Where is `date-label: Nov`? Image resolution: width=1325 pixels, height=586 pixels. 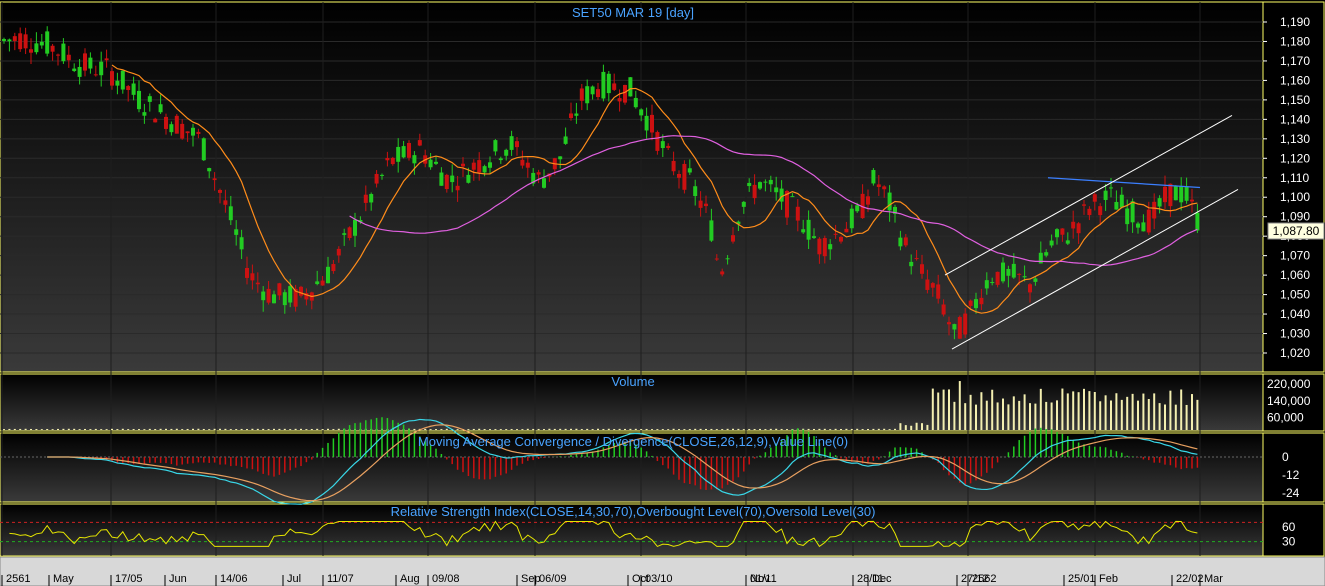
date-label: Nov is located at coordinates (760, 579).